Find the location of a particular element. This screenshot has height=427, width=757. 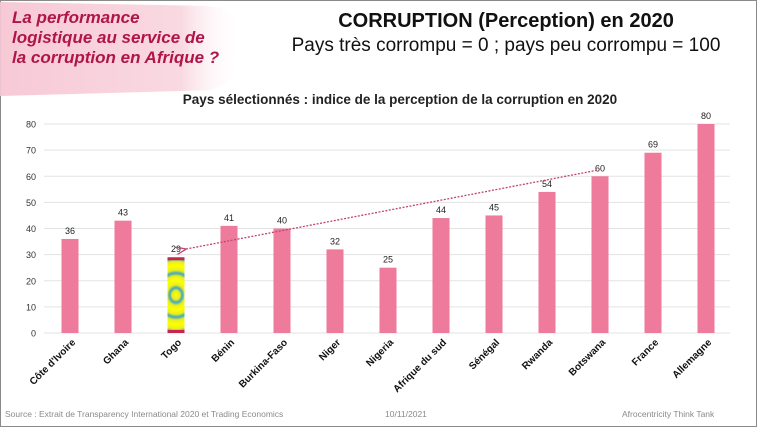

y-tick-label: 10 is located at coordinates (31, 307).